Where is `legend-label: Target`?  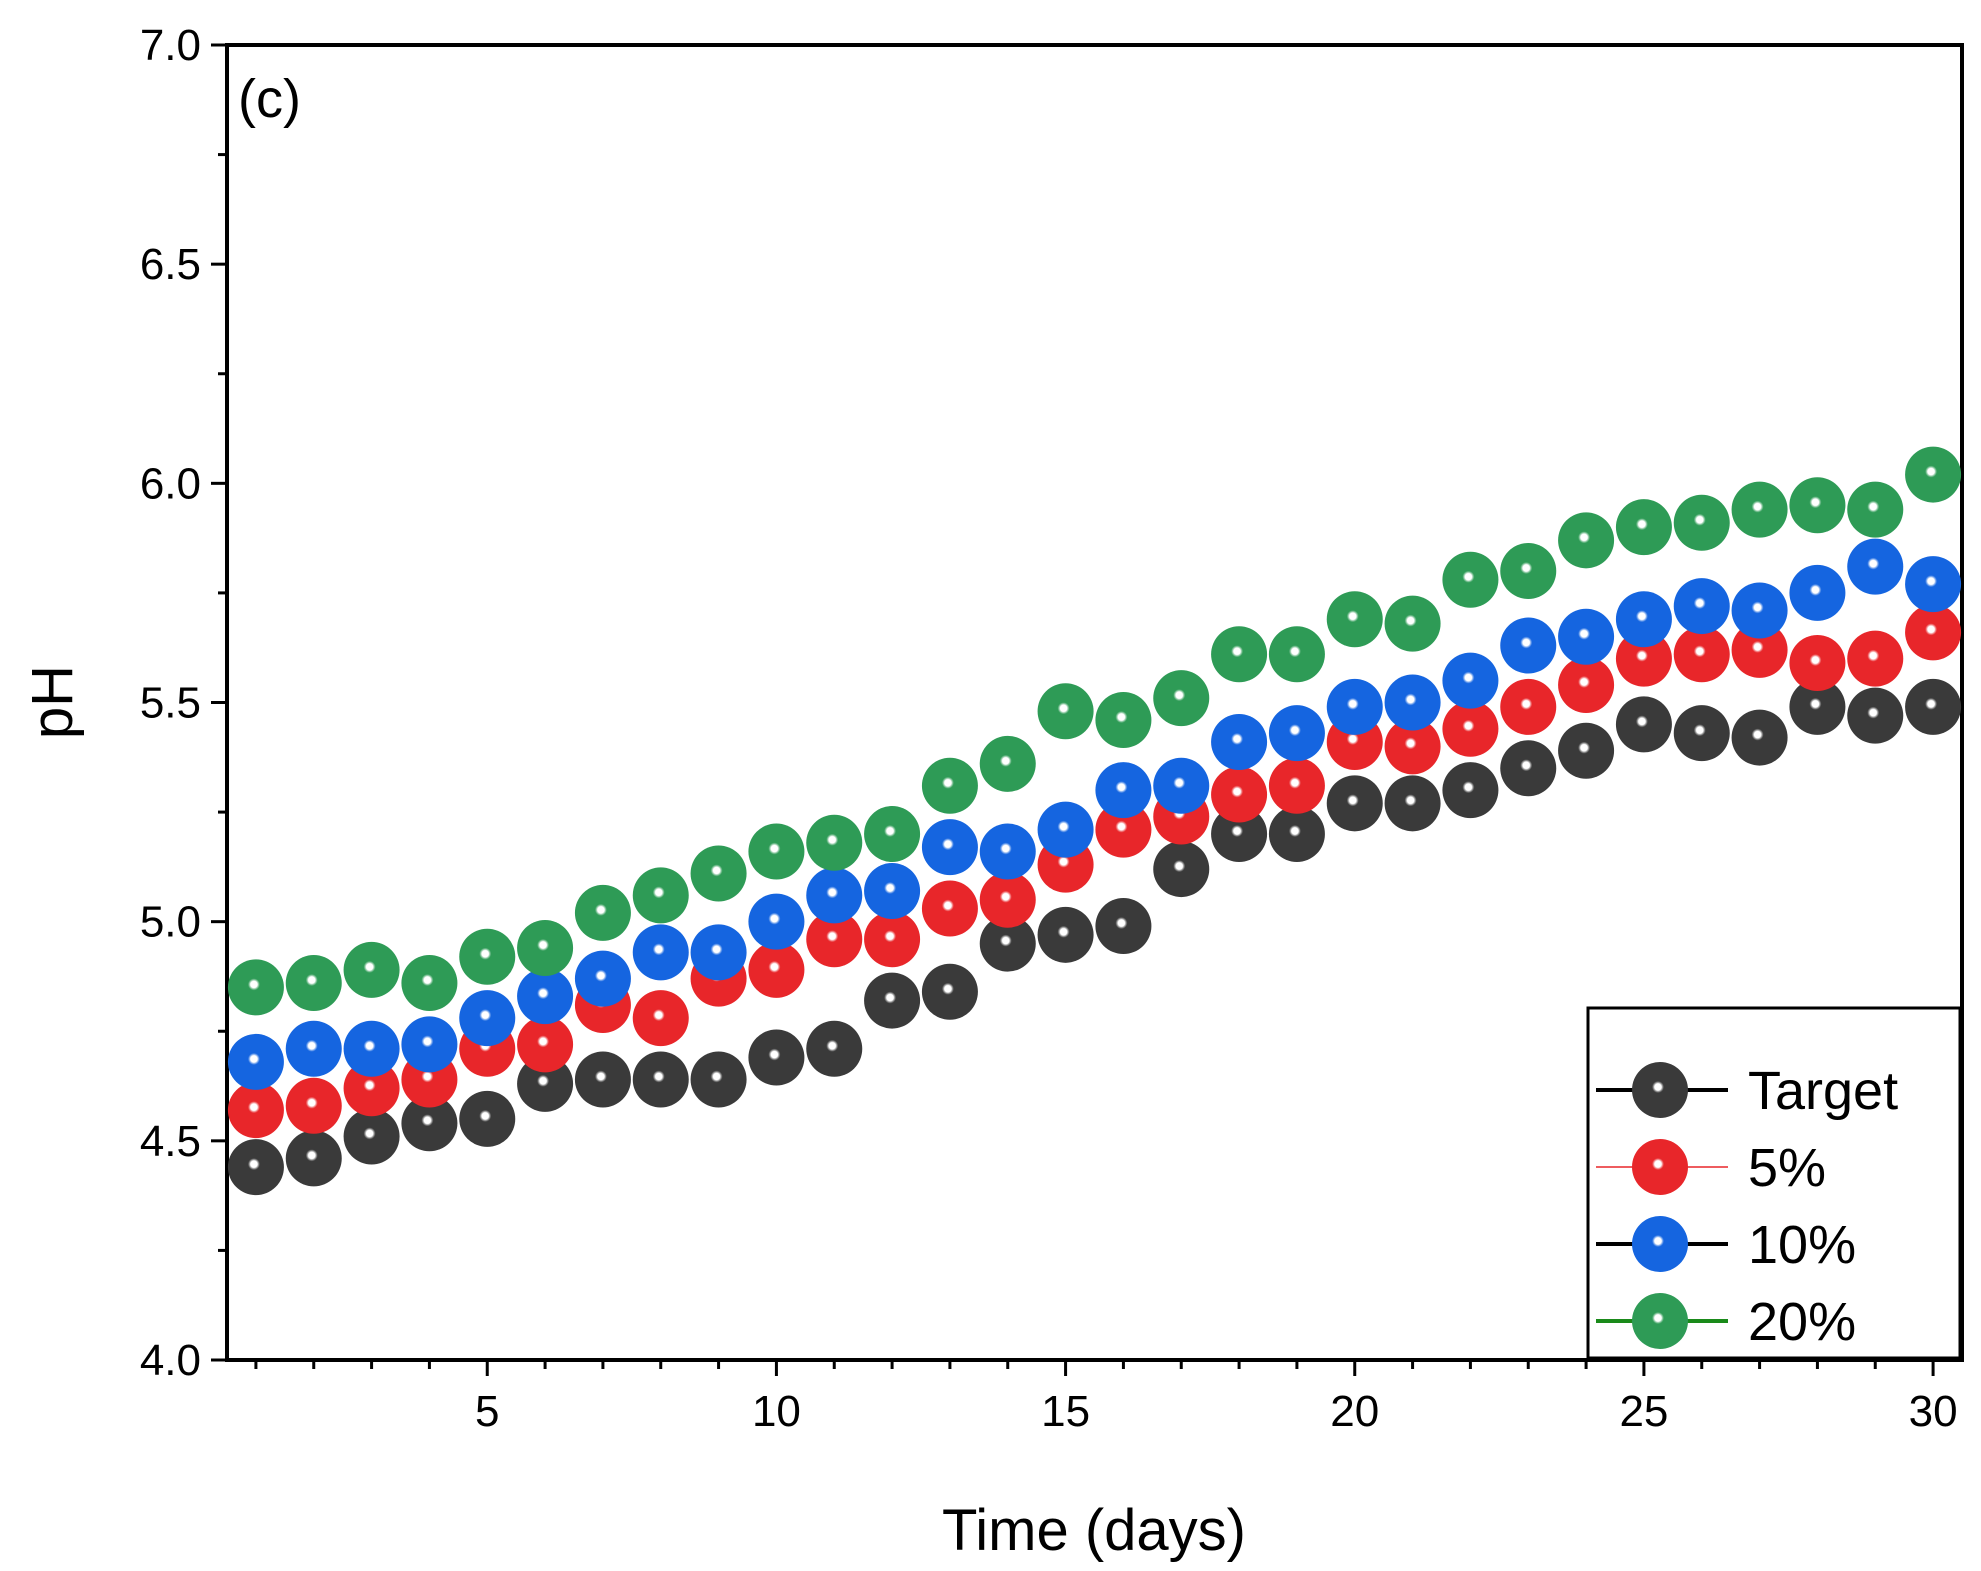
legend-label: Target is located at coordinates (1823, 1091).